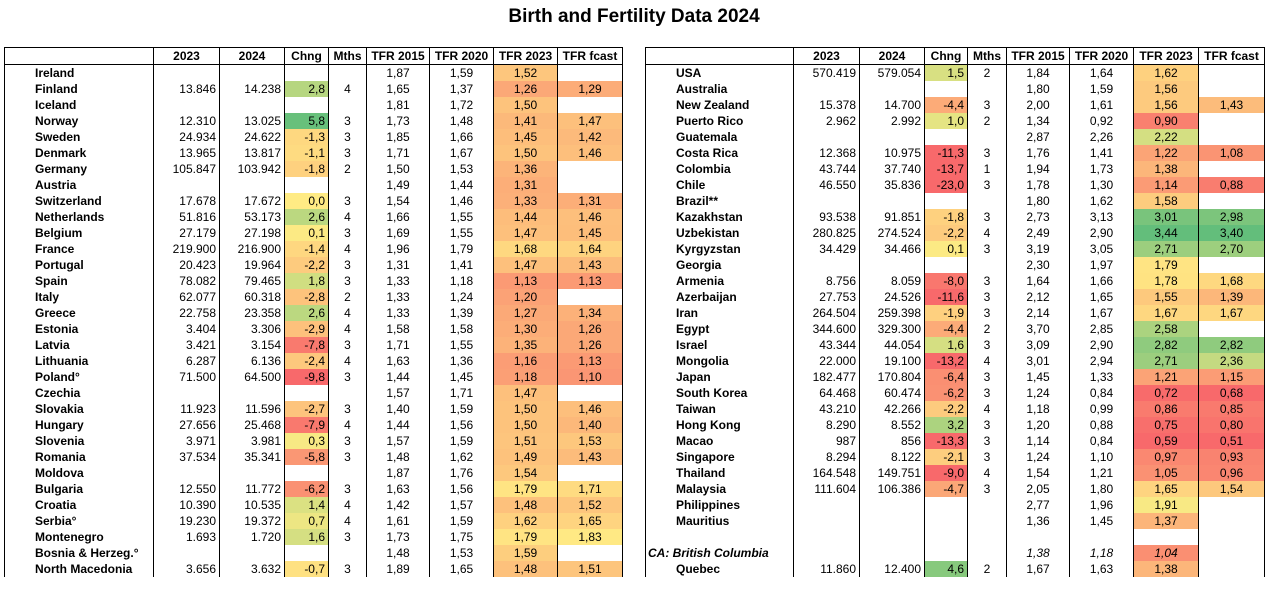  What do you see at coordinates (525, 457) in the screenshot?
I see `tfr-2023-cell: 1,49` at bounding box center [525, 457].